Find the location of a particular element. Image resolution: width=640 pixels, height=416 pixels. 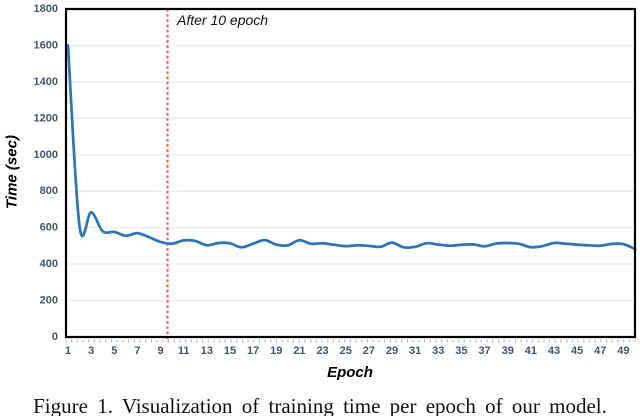

y-tick-label: 1800 is located at coordinates (46, 9).